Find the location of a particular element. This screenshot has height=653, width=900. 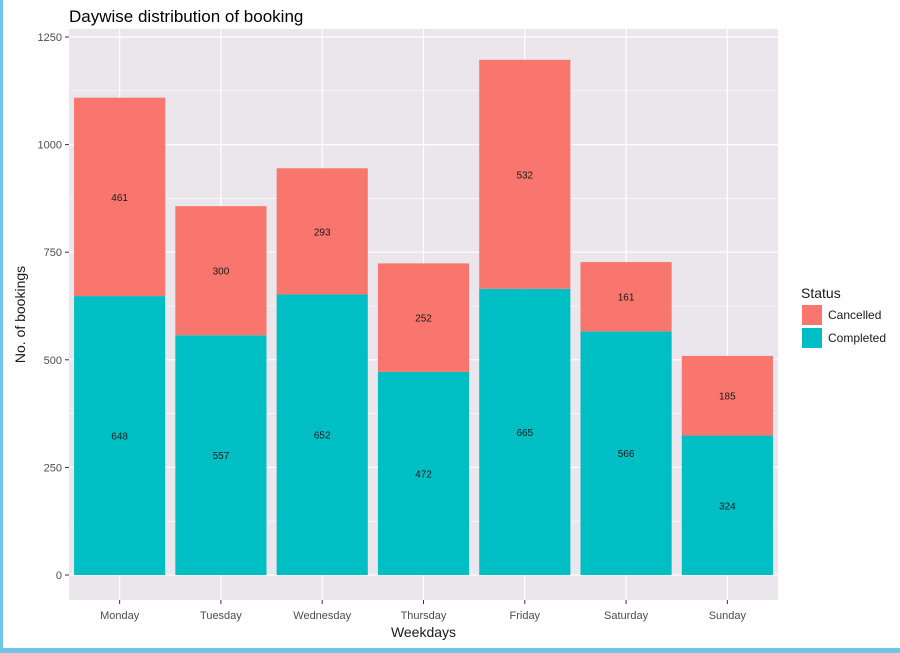

bar-label-cancelled: 532 is located at coordinates (524, 175).